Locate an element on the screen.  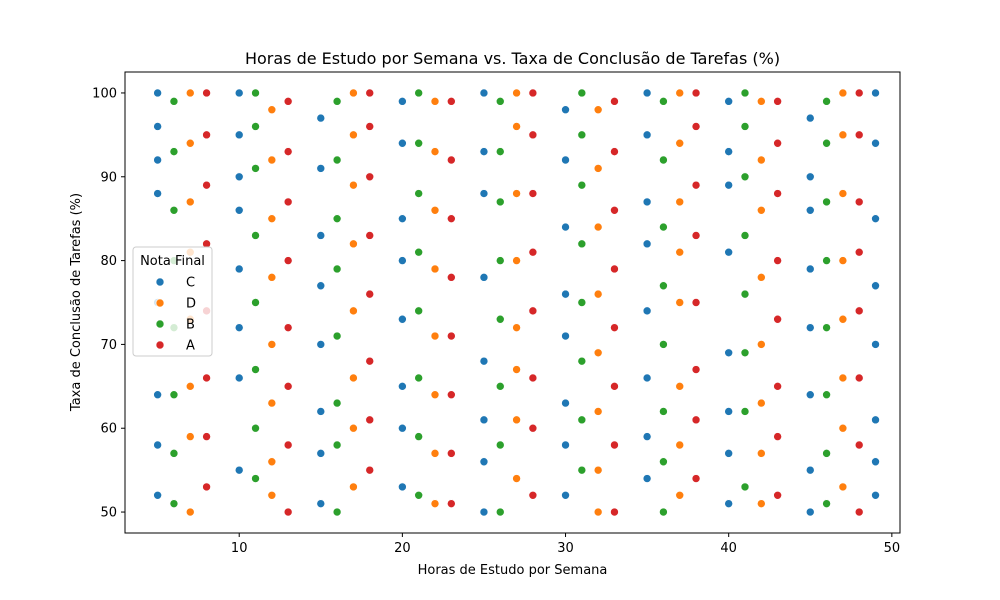
y-axis-label: Taxa de Conclusão de Tarefas (%) is located at coordinates (76, 302).